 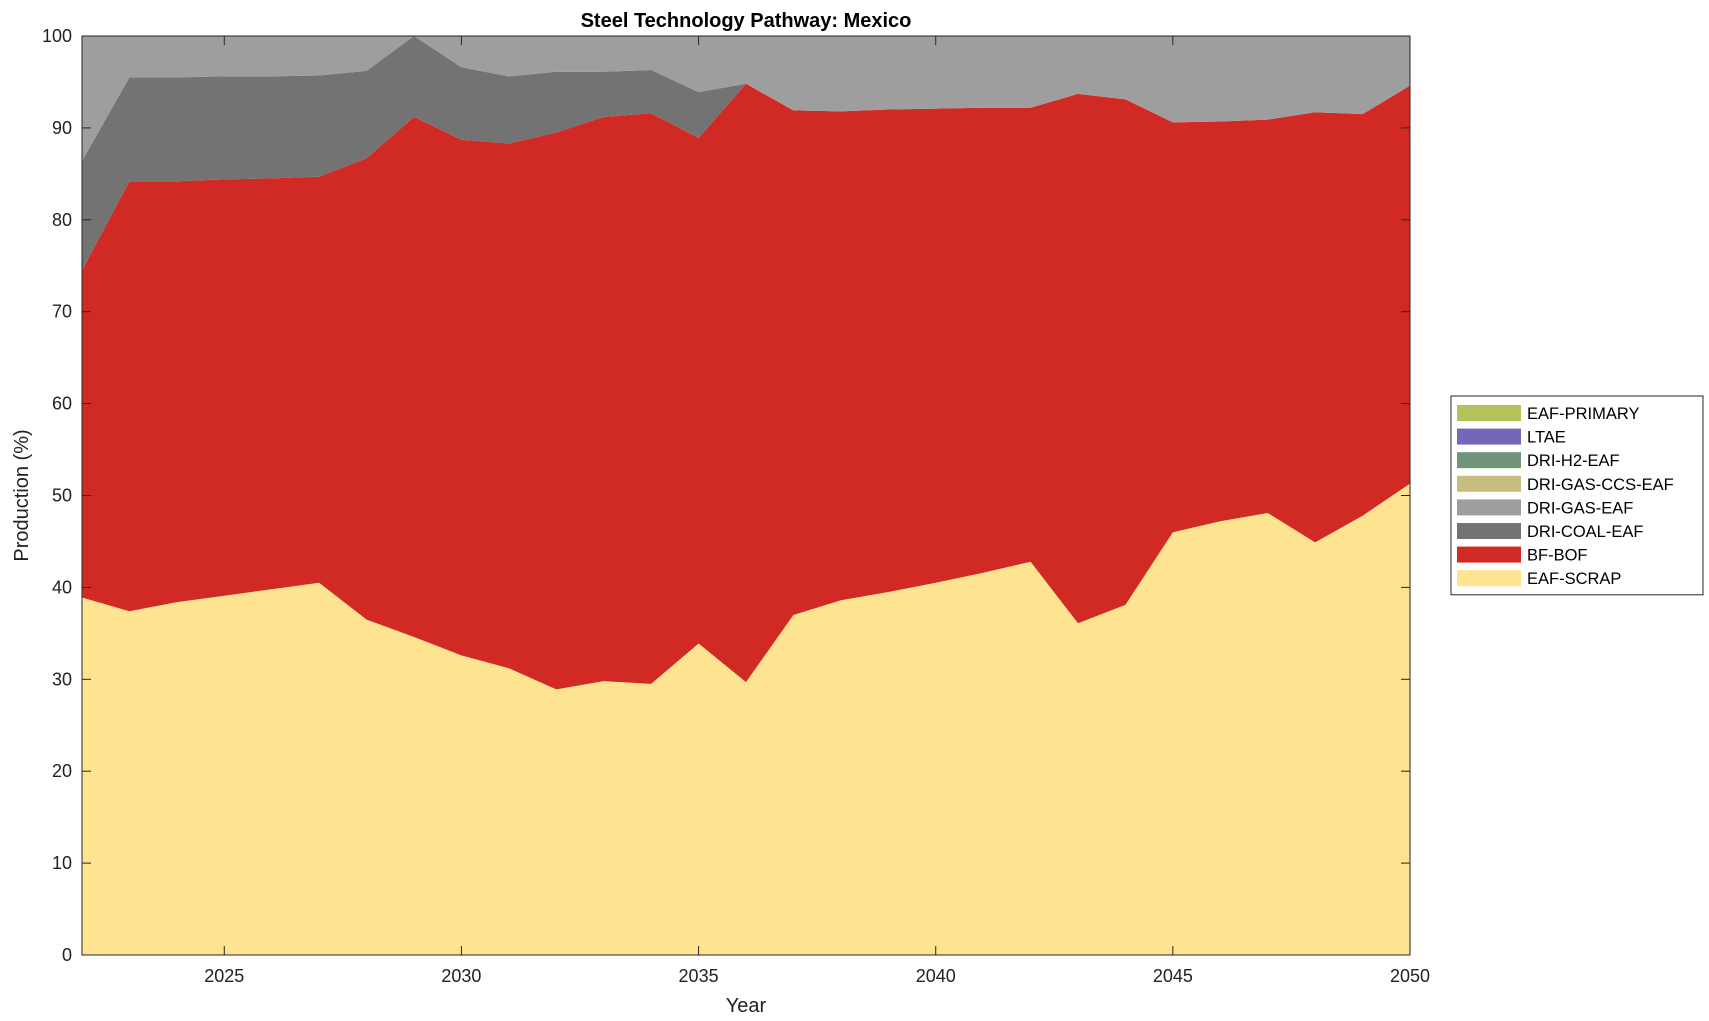 I want to click on y-tick-label: 80, so click(x=62, y=220).